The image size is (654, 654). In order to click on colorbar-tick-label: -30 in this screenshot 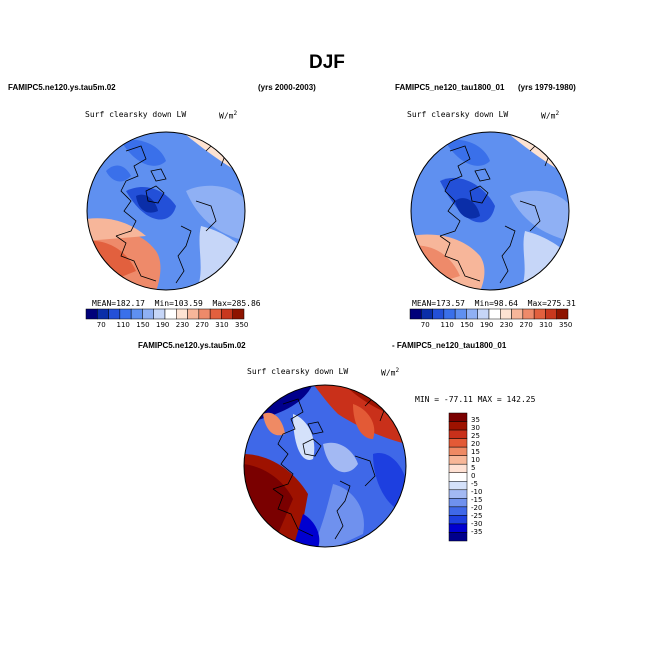, I will do `click(477, 524)`.